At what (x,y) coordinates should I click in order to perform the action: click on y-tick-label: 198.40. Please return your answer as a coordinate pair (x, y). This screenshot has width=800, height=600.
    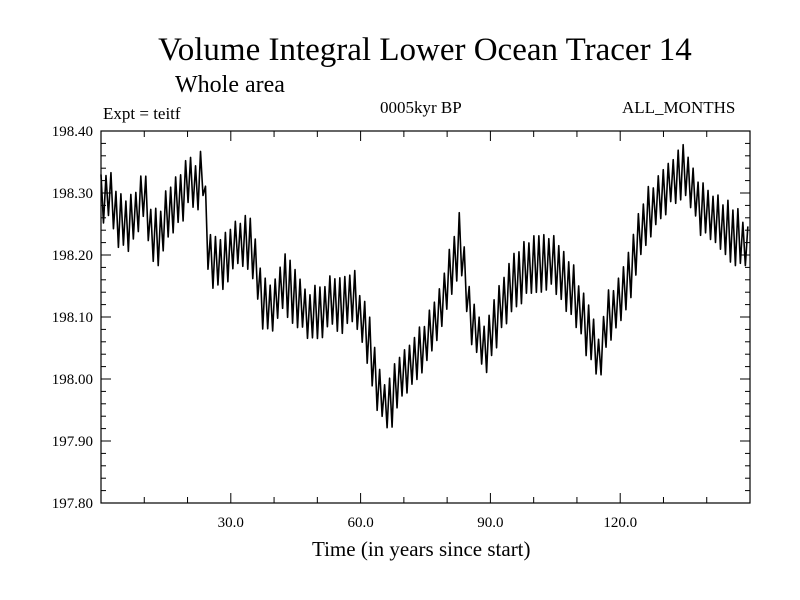
    Looking at the image, I should click on (72, 132).